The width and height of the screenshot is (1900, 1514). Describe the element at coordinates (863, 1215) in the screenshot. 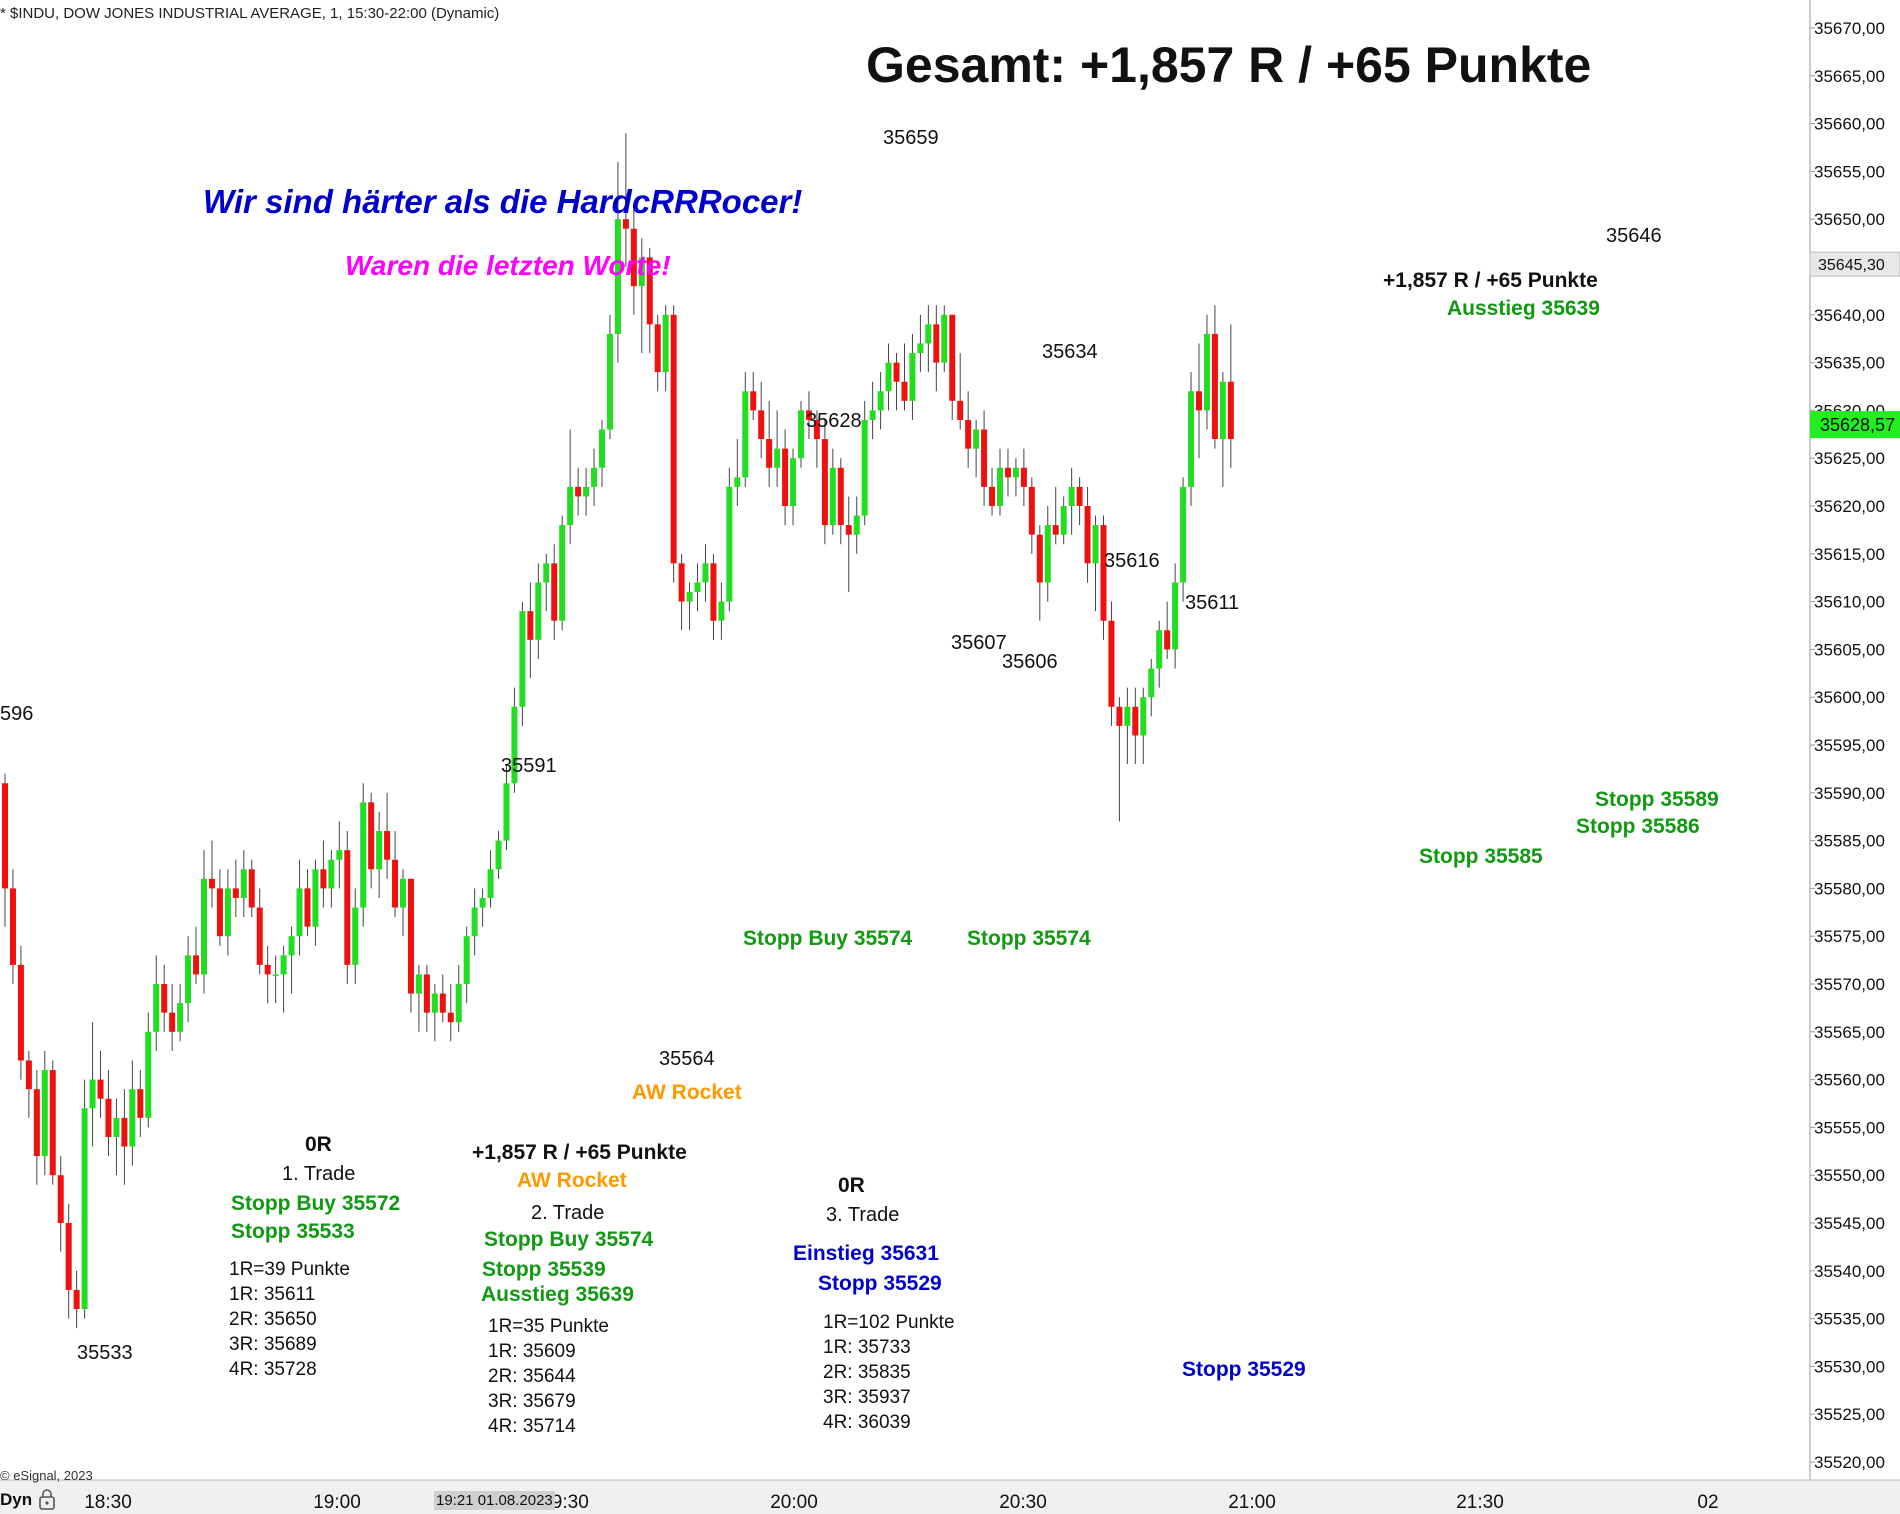

I see `trade3-title: 3. Trade` at that location.